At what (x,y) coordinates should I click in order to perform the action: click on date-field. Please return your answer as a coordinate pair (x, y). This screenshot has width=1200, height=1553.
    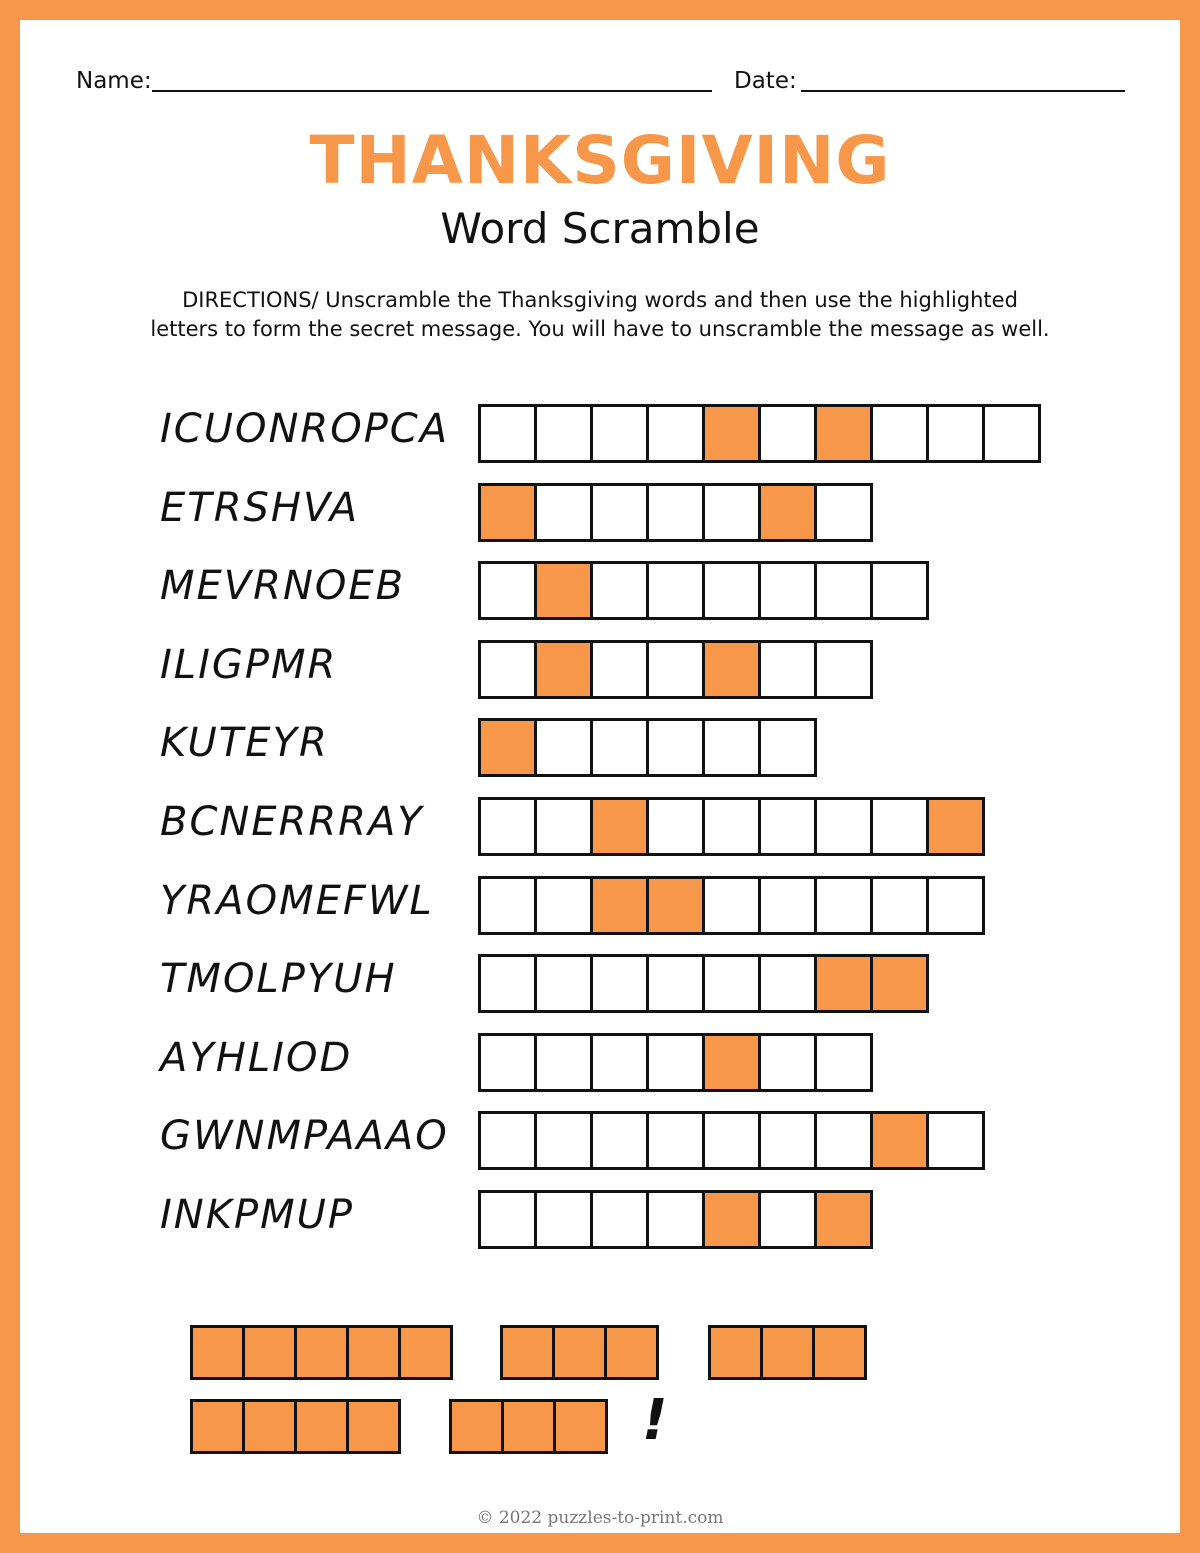
    Looking at the image, I should click on (963, 91).